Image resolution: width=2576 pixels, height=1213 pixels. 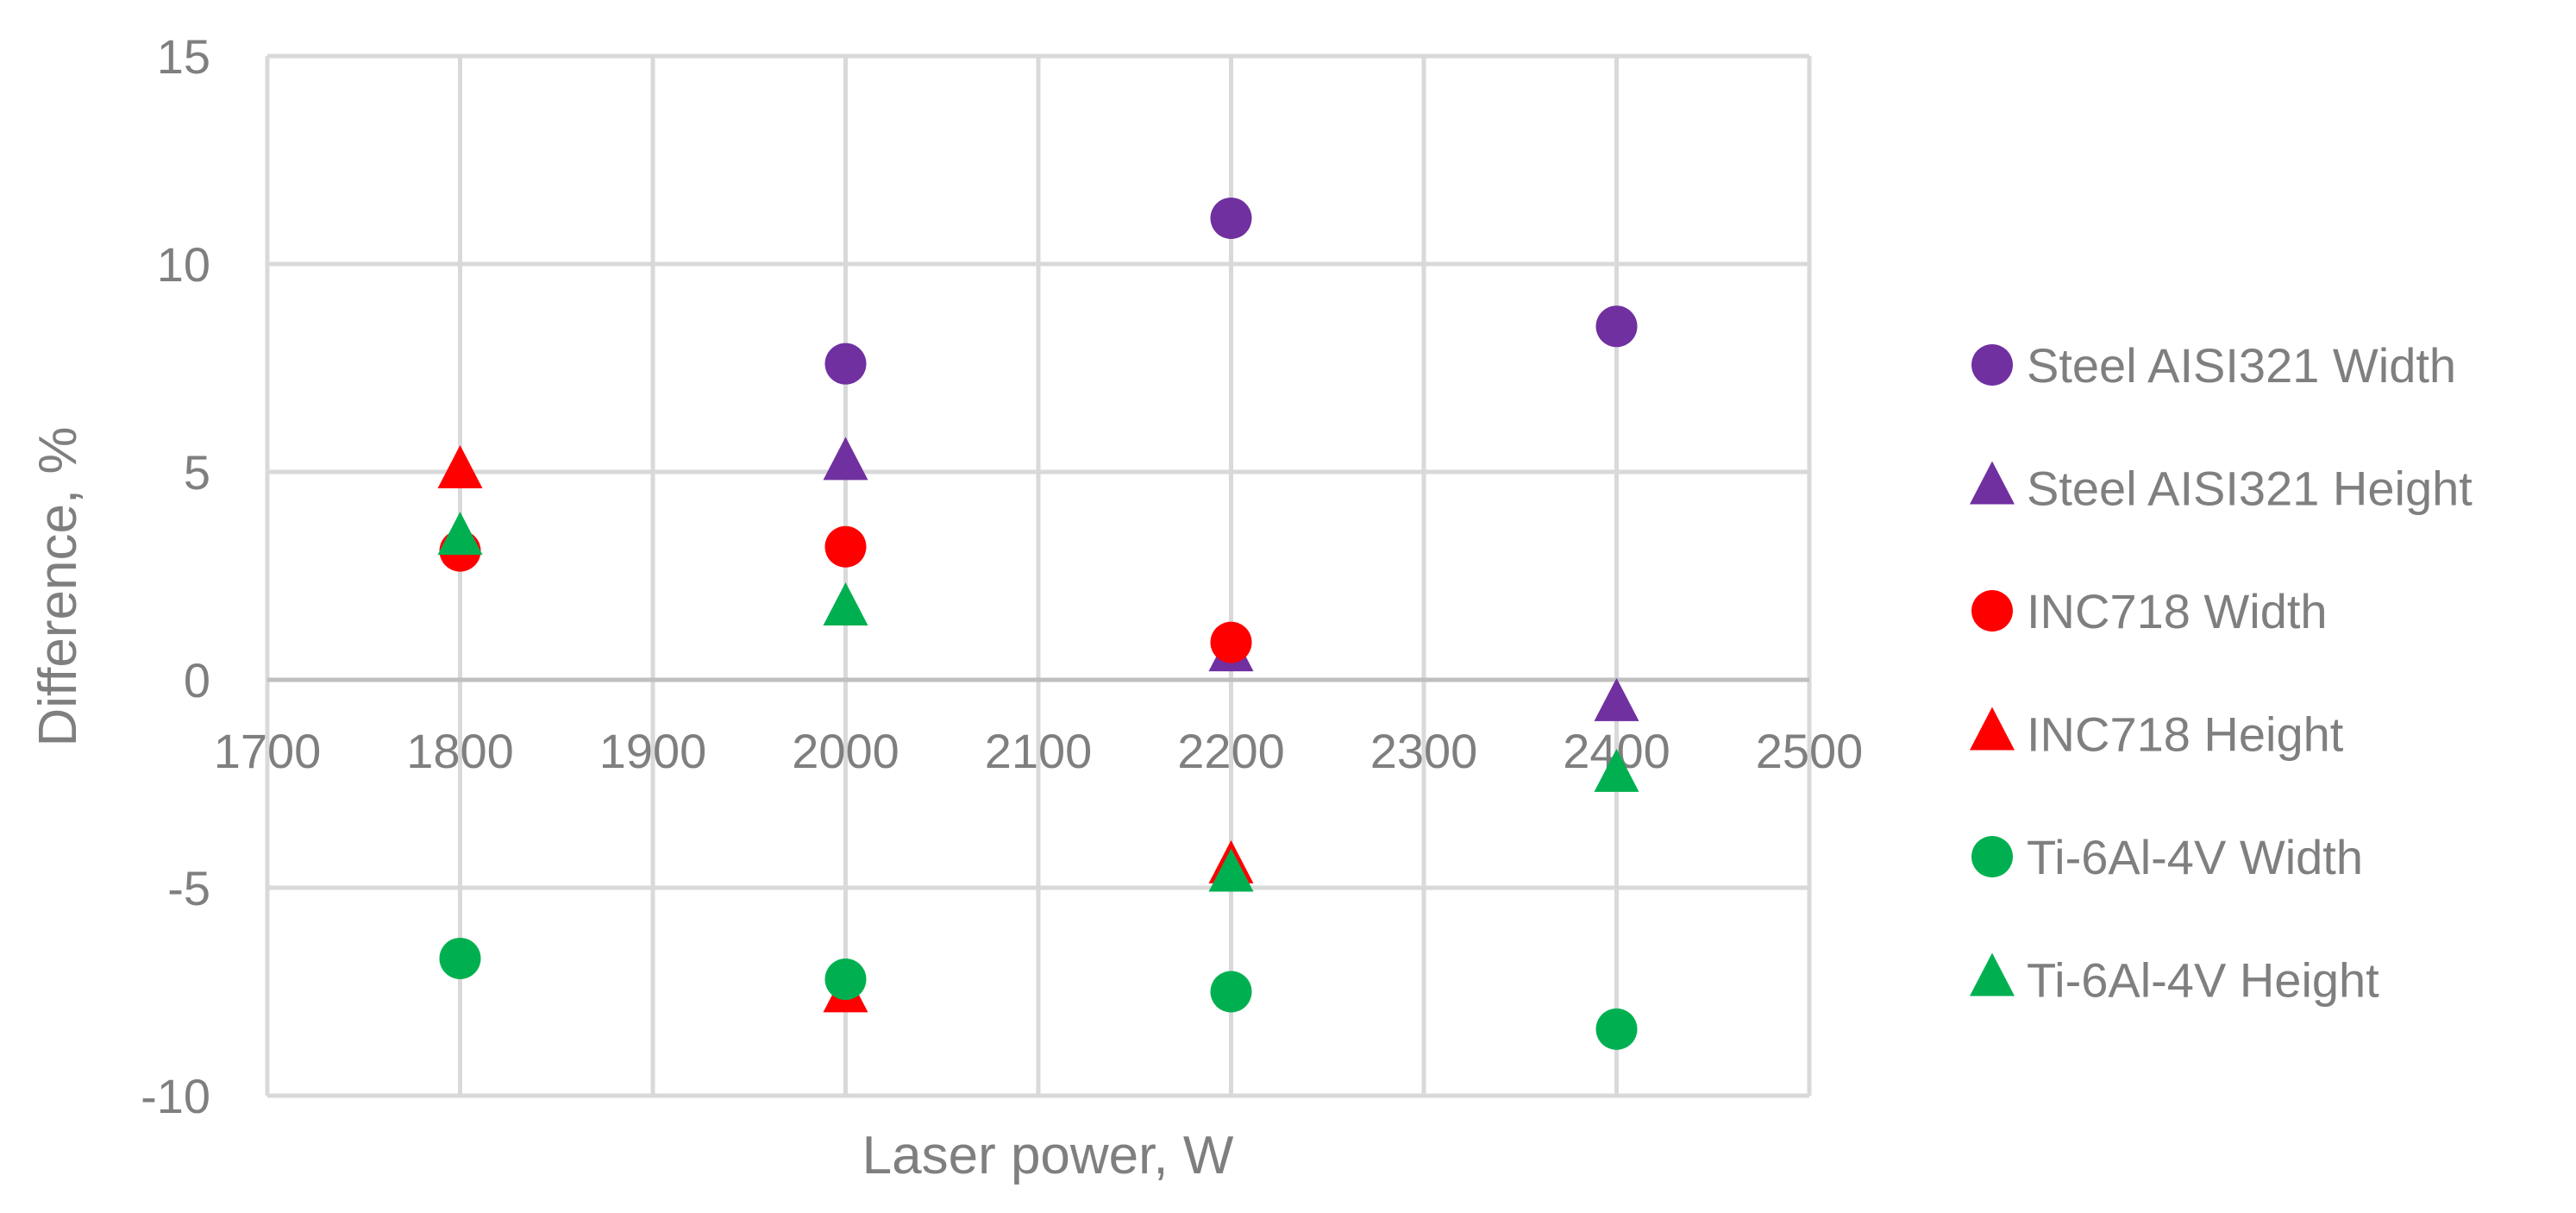 What do you see at coordinates (2250, 489) in the screenshot?
I see `legend-label: Steel AISI321 Height` at bounding box center [2250, 489].